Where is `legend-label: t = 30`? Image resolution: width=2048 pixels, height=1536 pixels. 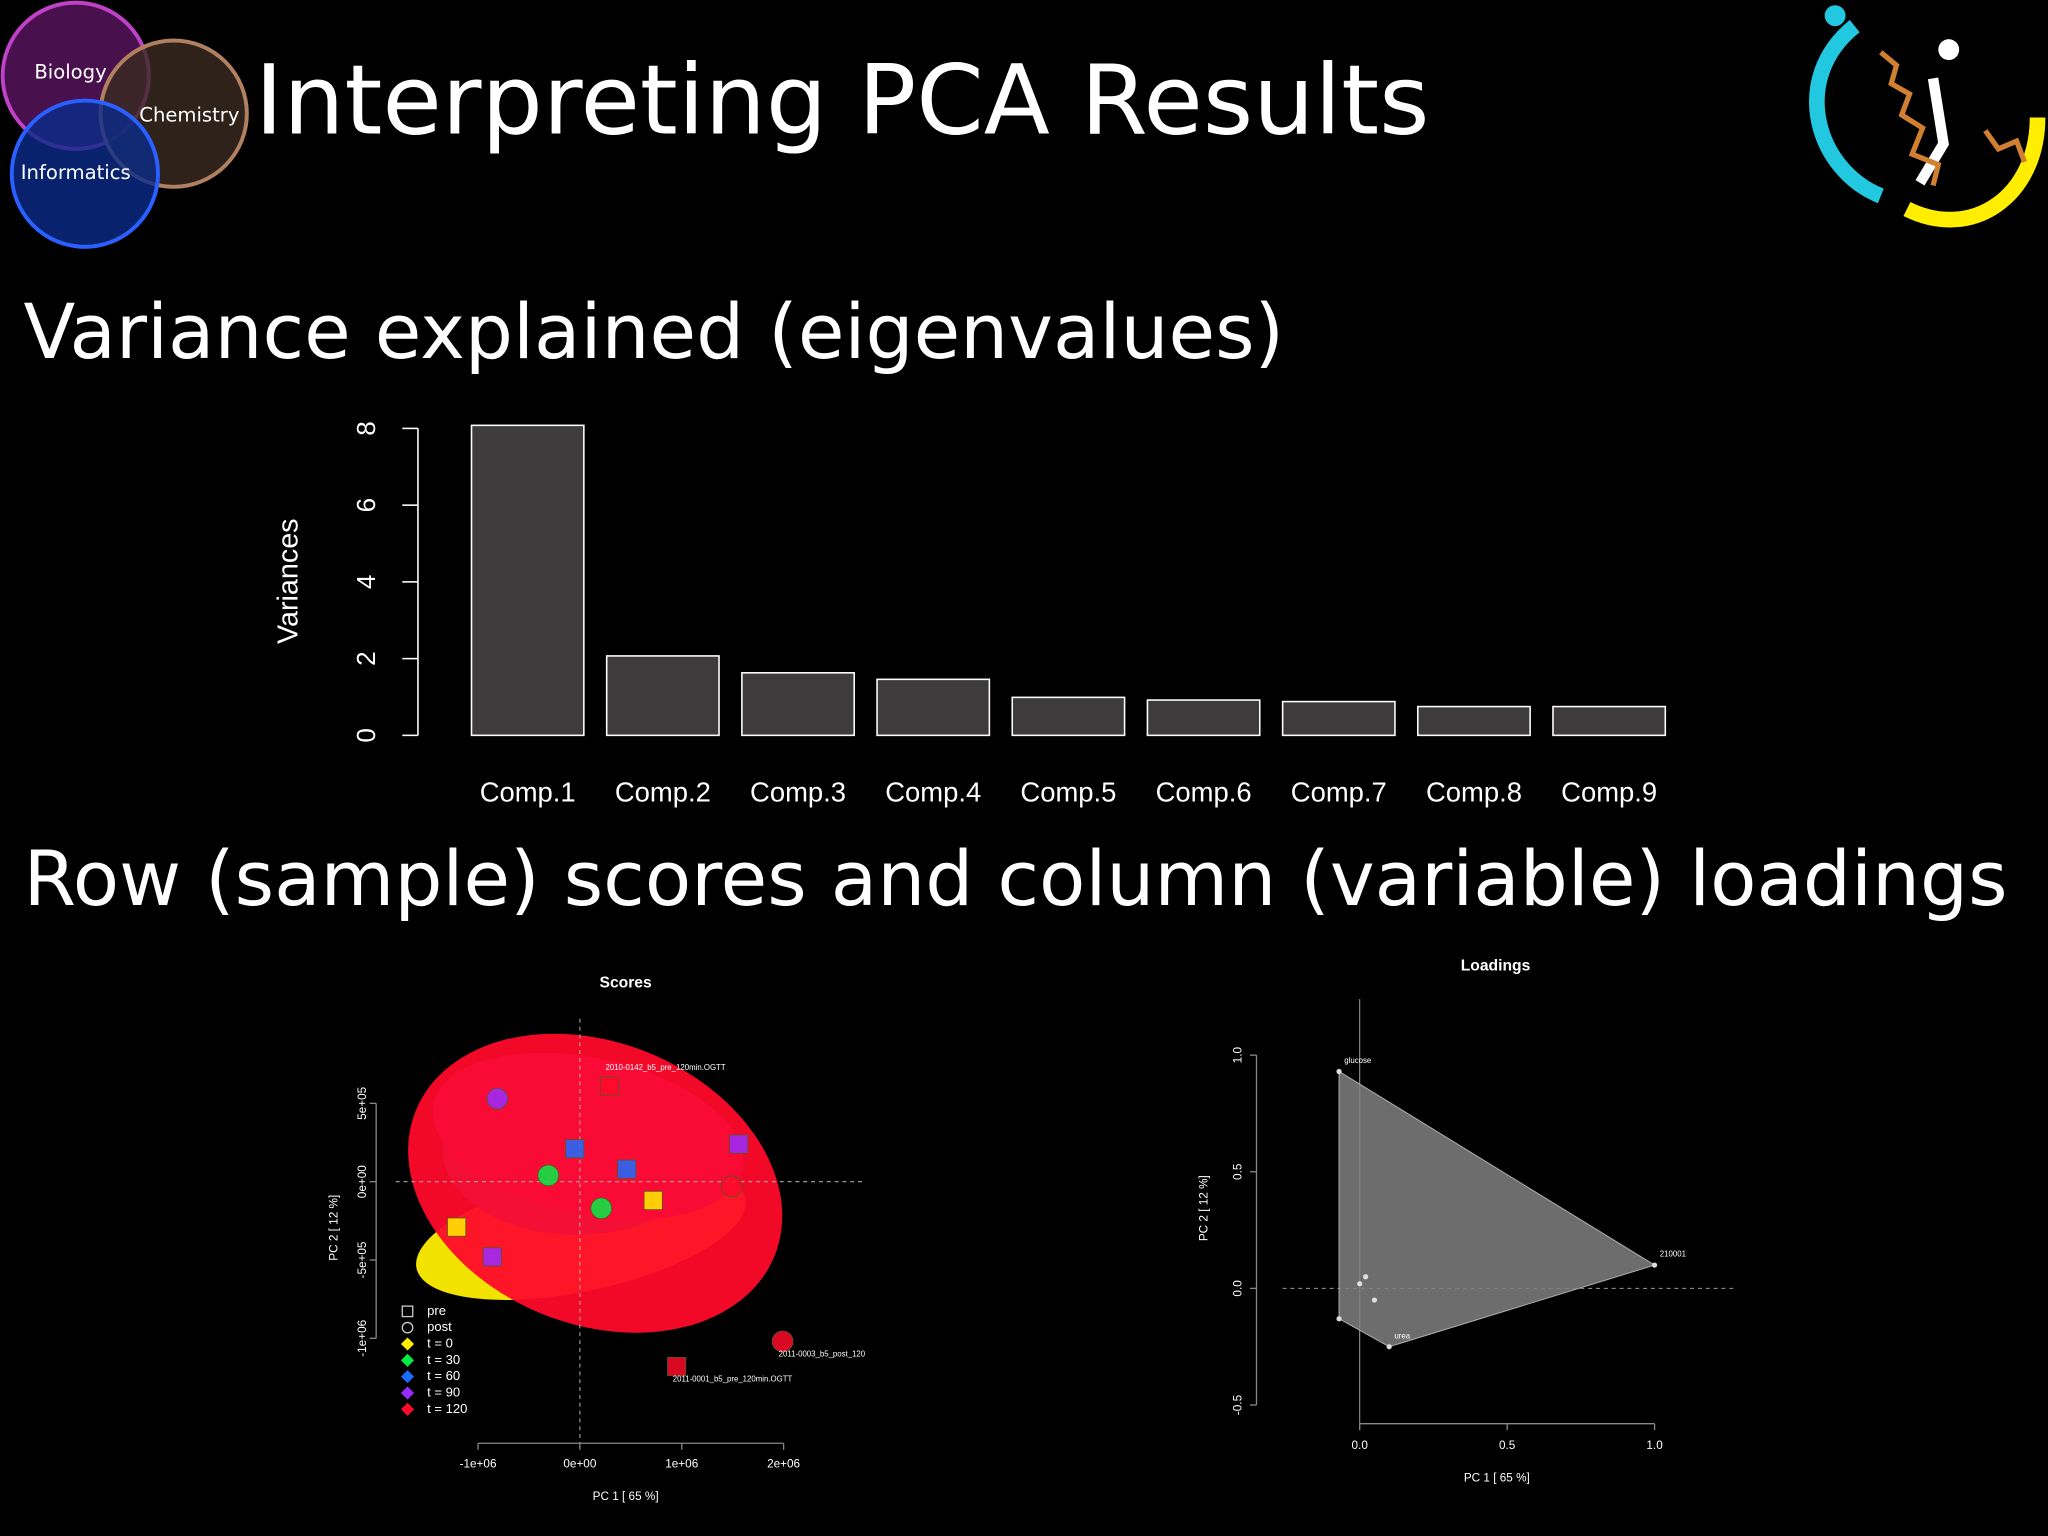 legend-label: t = 30 is located at coordinates (443, 1359).